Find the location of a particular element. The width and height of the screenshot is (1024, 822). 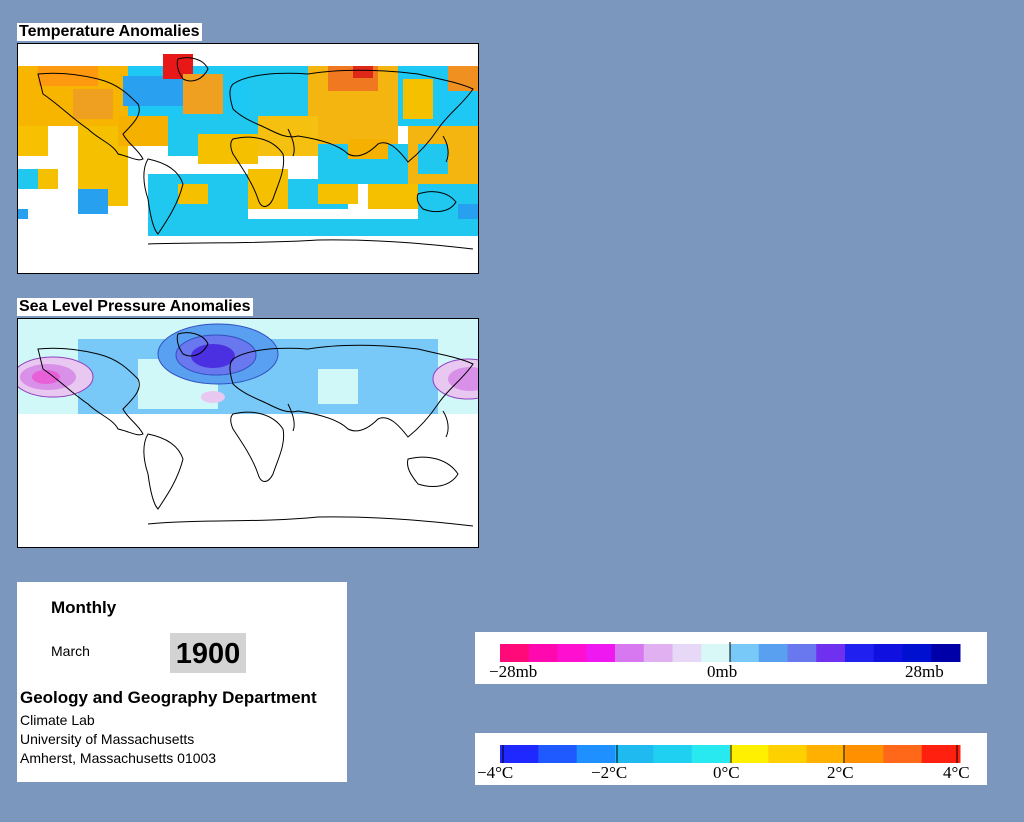

address: Amherst, Massachusetts 01003 is located at coordinates (118, 758).